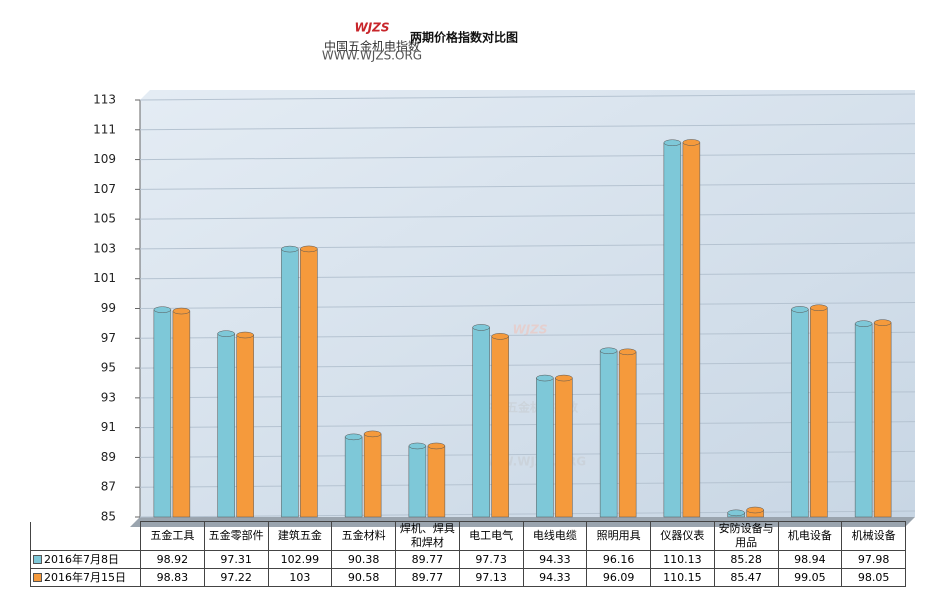  What do you see at coordinates (682, 577) in the screenshot?
I see `value-cell: 110.15` at bounding box center [682, 577].